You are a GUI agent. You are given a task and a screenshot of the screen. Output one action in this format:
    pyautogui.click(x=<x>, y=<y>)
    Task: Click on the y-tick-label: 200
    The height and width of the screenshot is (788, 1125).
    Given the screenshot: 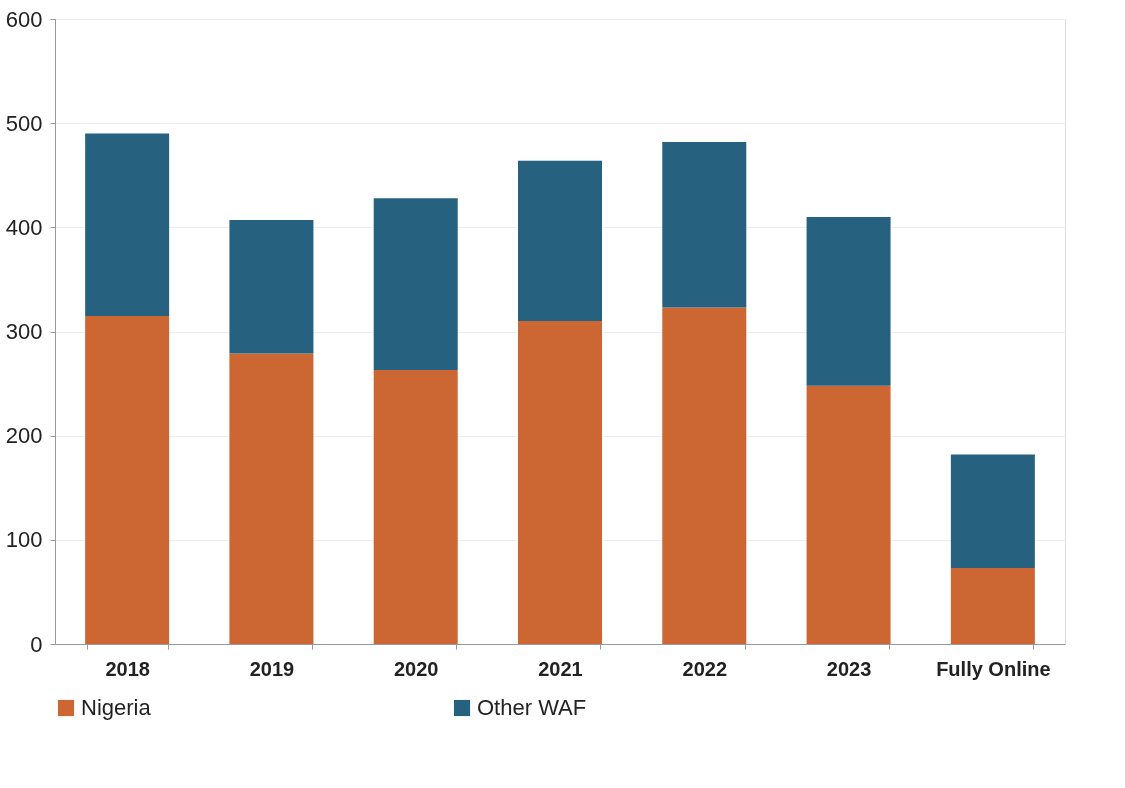 What is the action you would take?
    pyautogui.click(x=24, y=436)
    